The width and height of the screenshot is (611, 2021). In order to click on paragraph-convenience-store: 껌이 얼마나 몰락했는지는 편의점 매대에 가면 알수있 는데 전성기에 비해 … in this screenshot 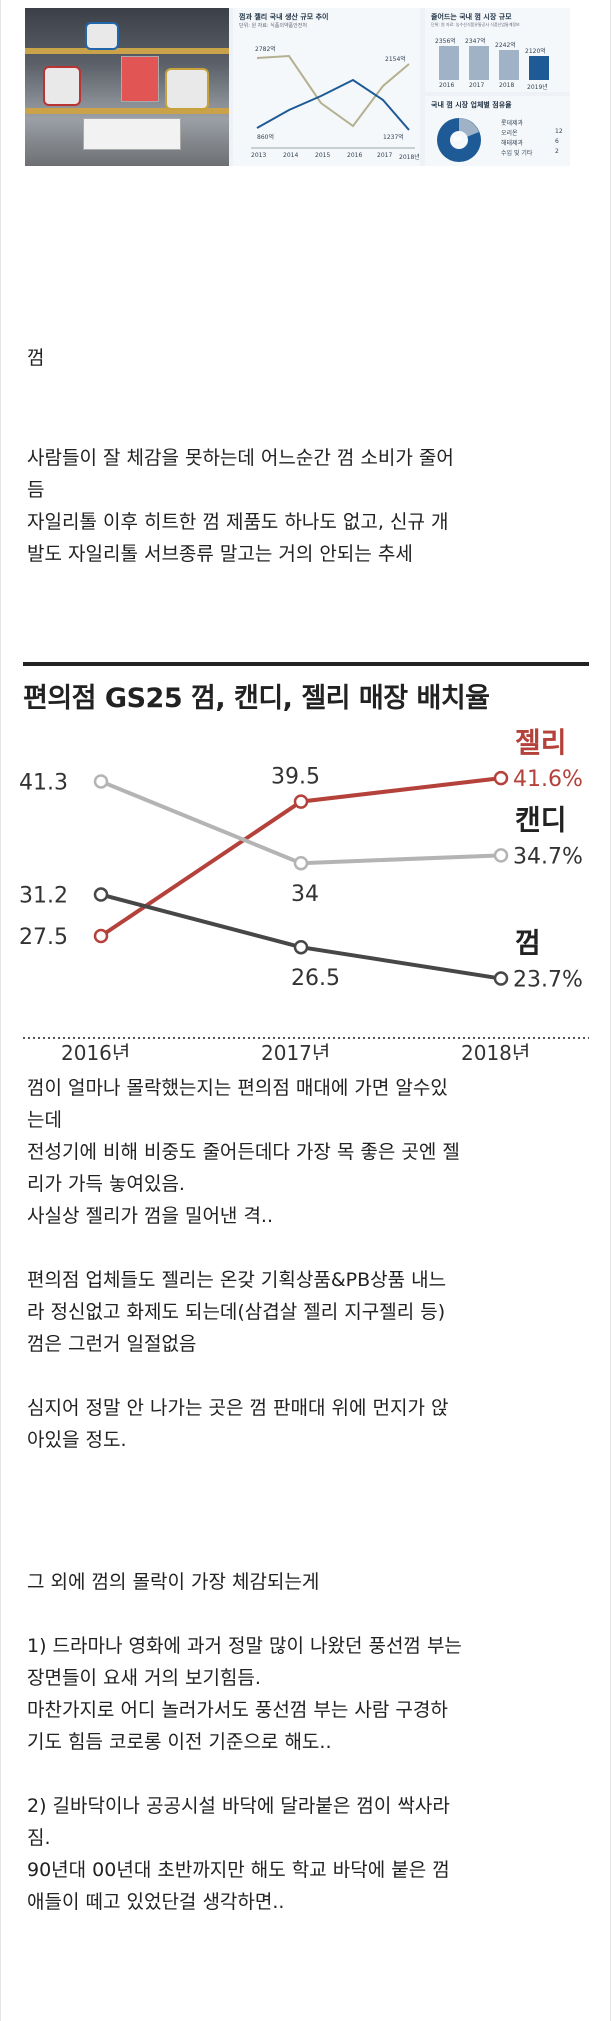, I will do `click(243, 1264)`.